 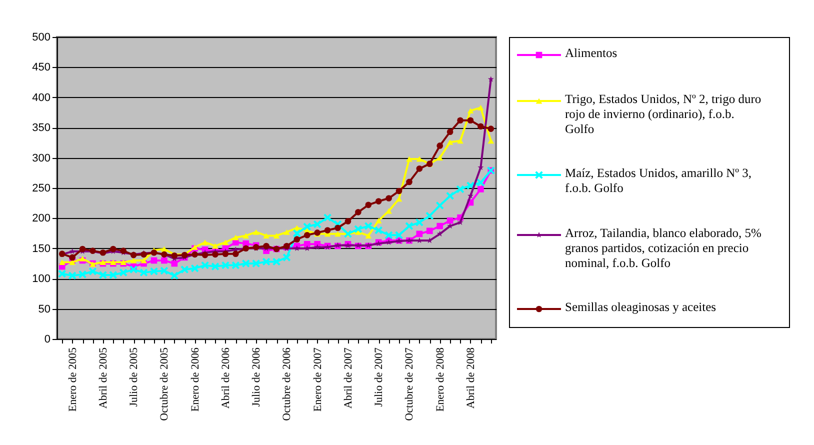 What do you see at coordinates (103, 378) in the screenshot?
I see `x-tick-label: Abril de 2005` at bounding box center [103, 378].